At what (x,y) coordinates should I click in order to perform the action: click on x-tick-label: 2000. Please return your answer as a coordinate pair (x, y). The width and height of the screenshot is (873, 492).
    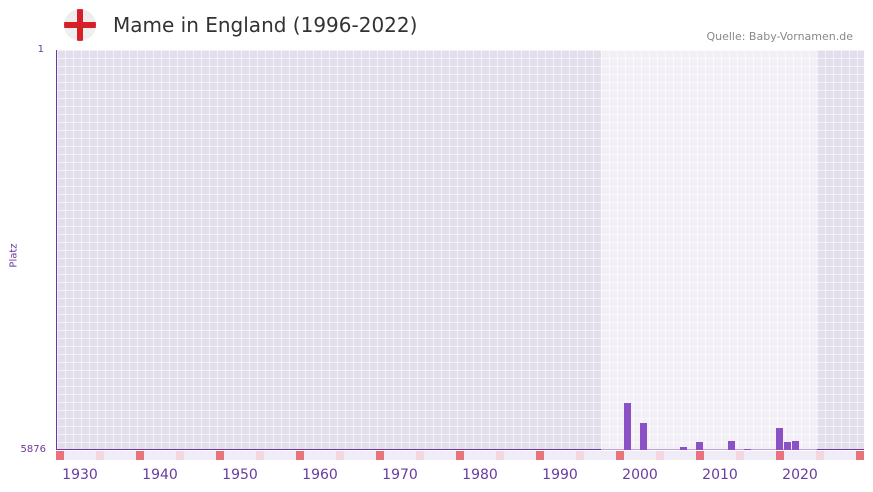
    Looking at the image, I should click on (640, 475).